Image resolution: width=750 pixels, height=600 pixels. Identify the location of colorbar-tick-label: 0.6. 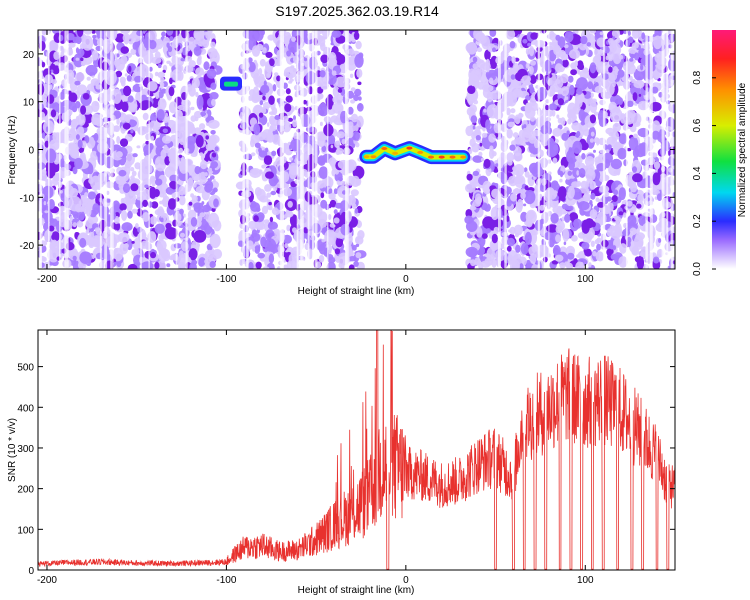
(697, 125).